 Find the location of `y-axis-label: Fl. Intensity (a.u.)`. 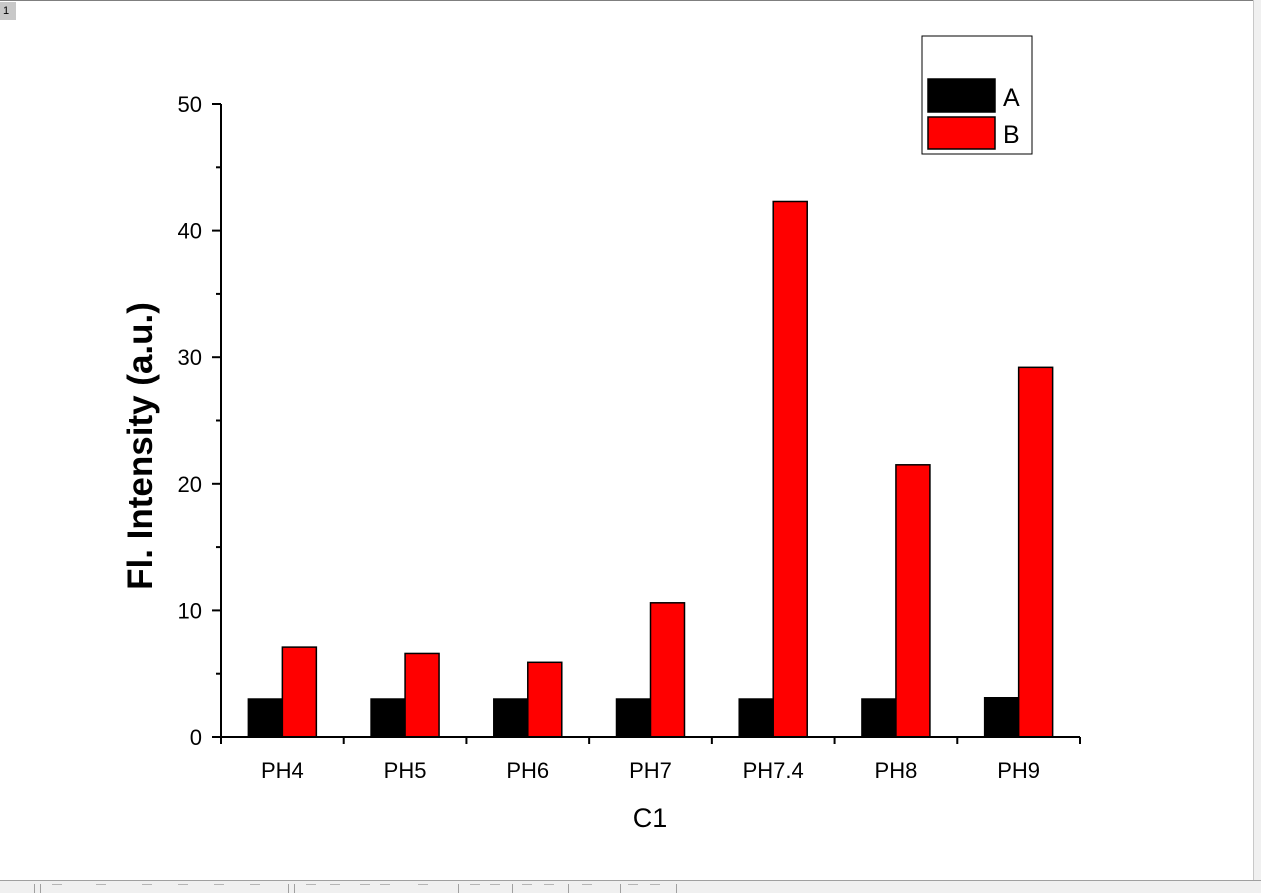

y-axis-label: Fl. Intensity (a.u.) is located at coordinates (140, 446).